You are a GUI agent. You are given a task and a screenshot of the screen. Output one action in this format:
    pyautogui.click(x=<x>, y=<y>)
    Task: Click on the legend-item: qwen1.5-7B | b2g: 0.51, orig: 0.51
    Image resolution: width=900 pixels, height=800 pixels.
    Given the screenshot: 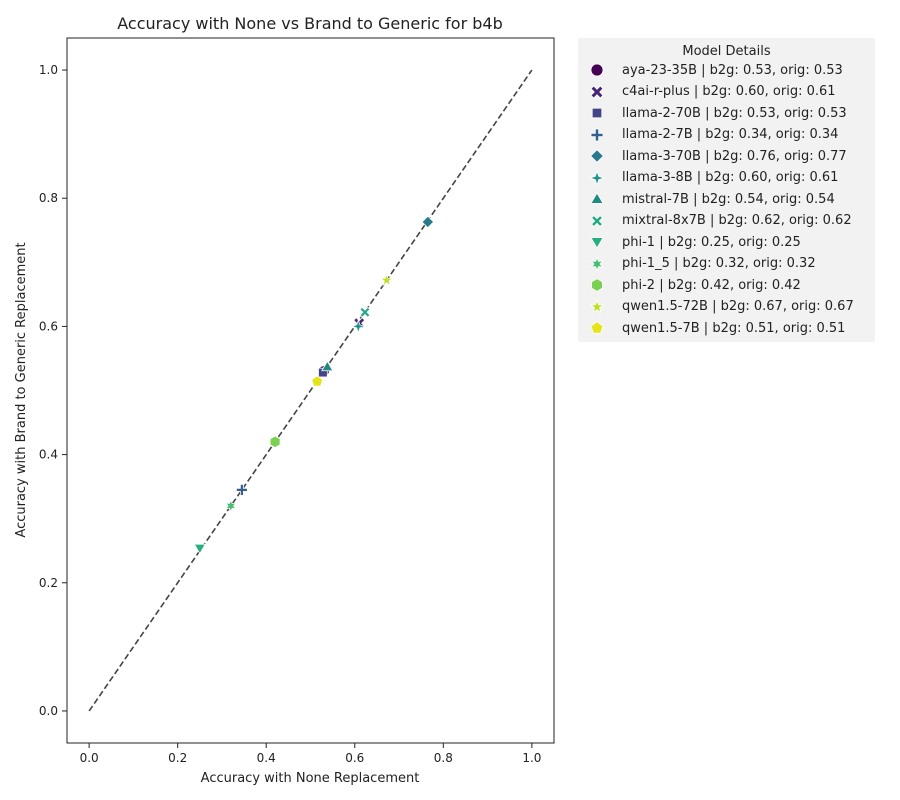 What is the action you would take?
    pyautogui.click(x=715, y=328)
    